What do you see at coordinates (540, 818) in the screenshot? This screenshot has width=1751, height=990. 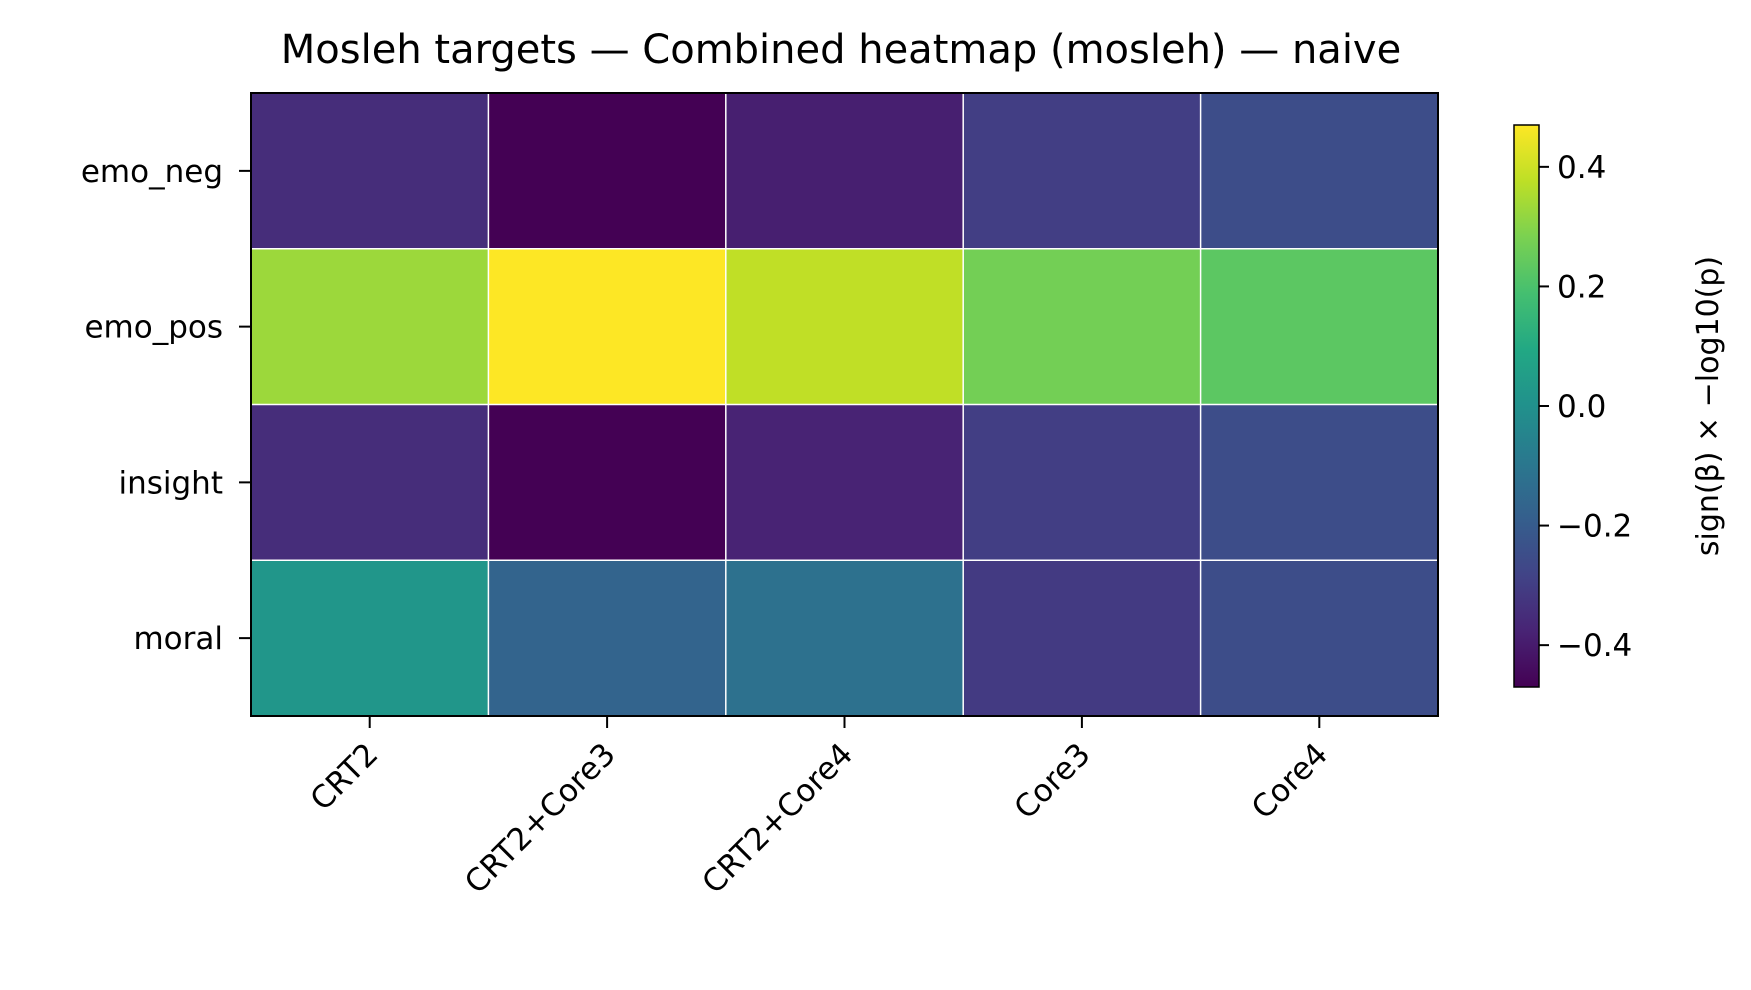 I see `x-tick-label: CRT2+Core3` at bounding box center [540, 818].